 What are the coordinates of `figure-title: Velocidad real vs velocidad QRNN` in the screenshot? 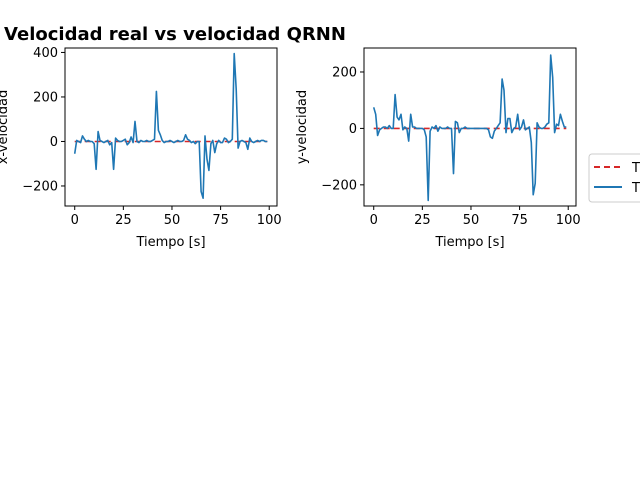 It's located at (175, 34).